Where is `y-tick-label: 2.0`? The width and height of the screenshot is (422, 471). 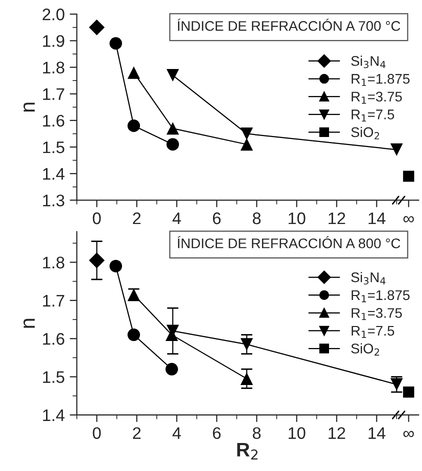
y-tick-label: 2.0 is located at coordinates (53, 14).